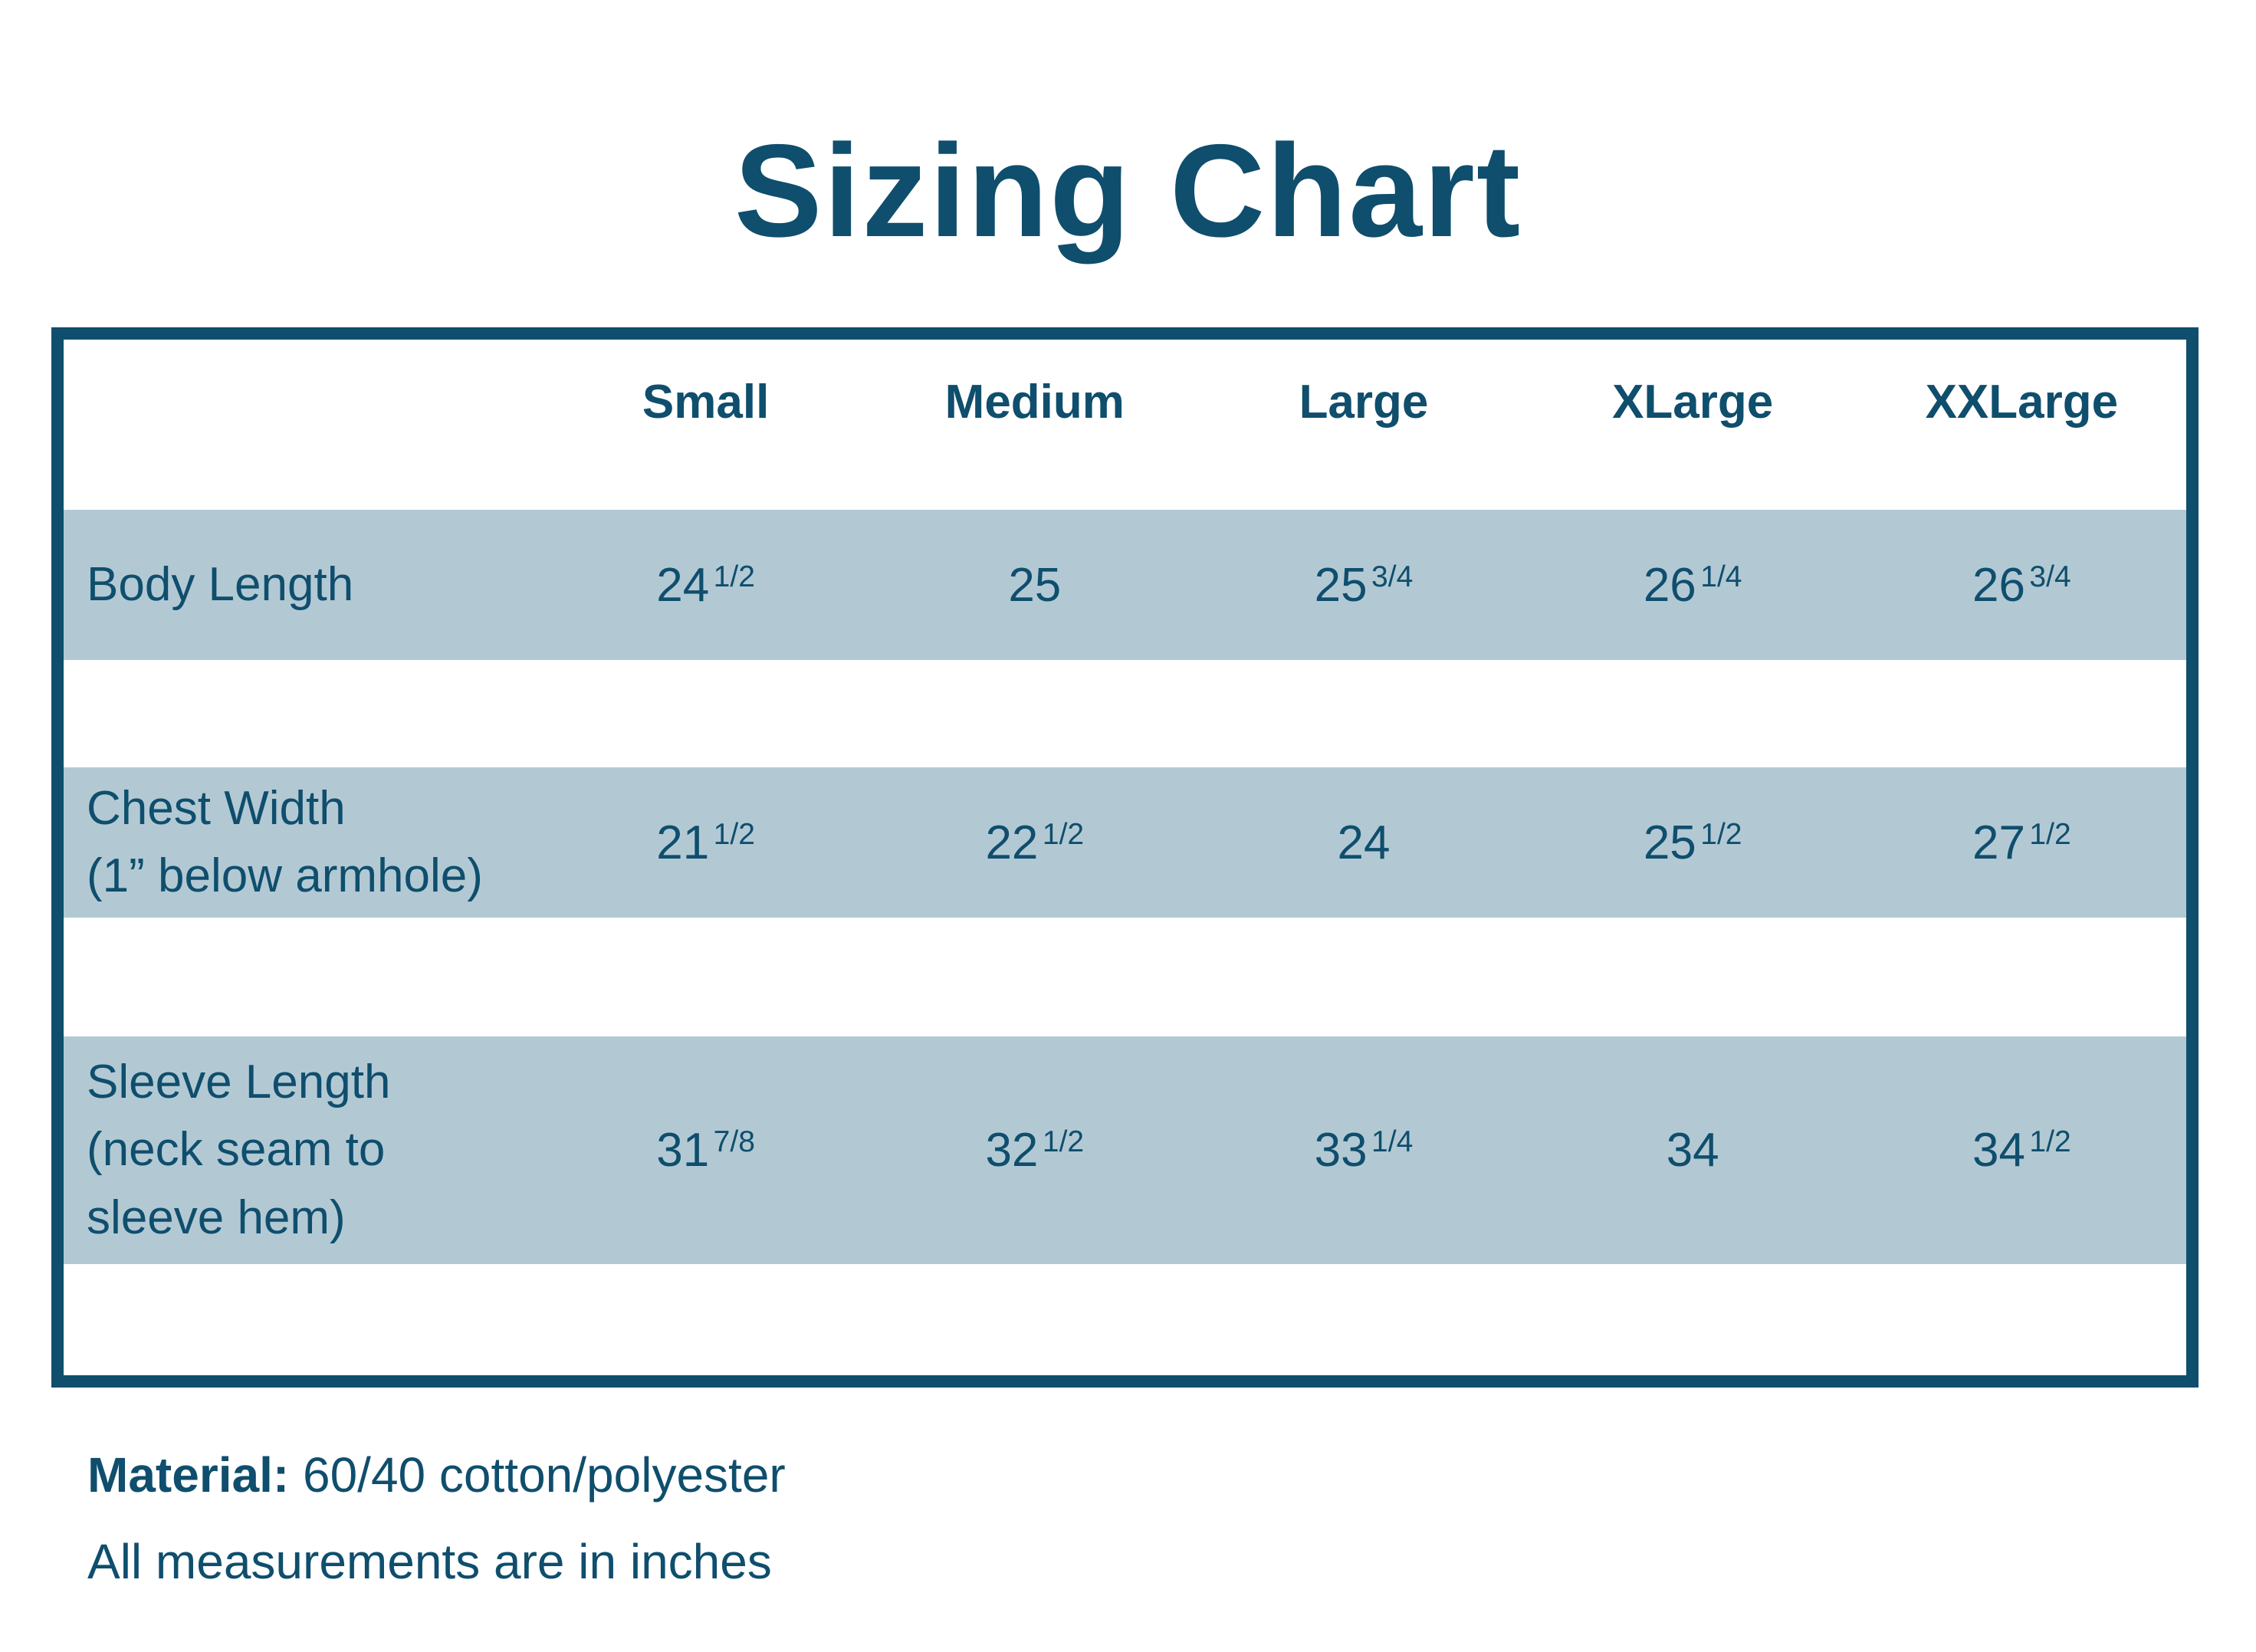 The width and height of the screenshot is (2256, 1652). Describe the element at coordinates (1693, 402) in the screenshot. I see `column-header-xlarge: XLarge` at that location.